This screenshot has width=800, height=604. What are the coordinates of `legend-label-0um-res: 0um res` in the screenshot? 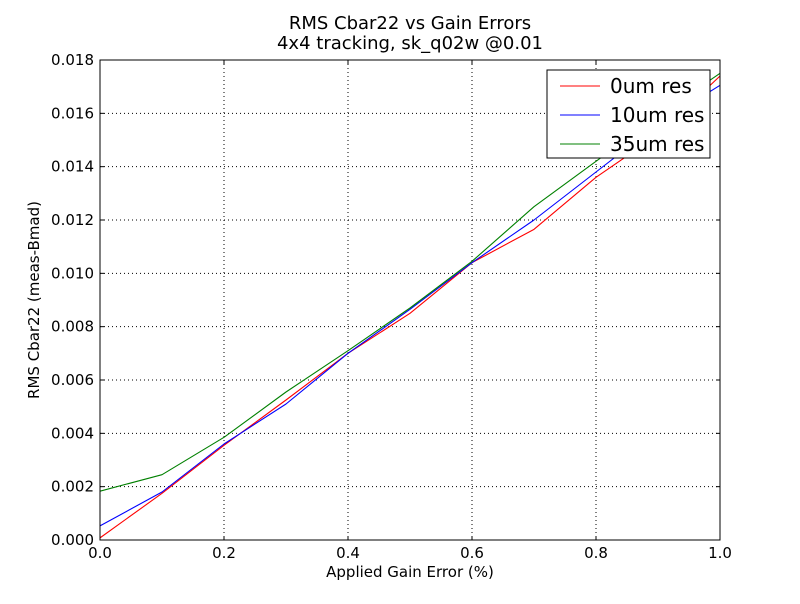 It's located at (651, 86).